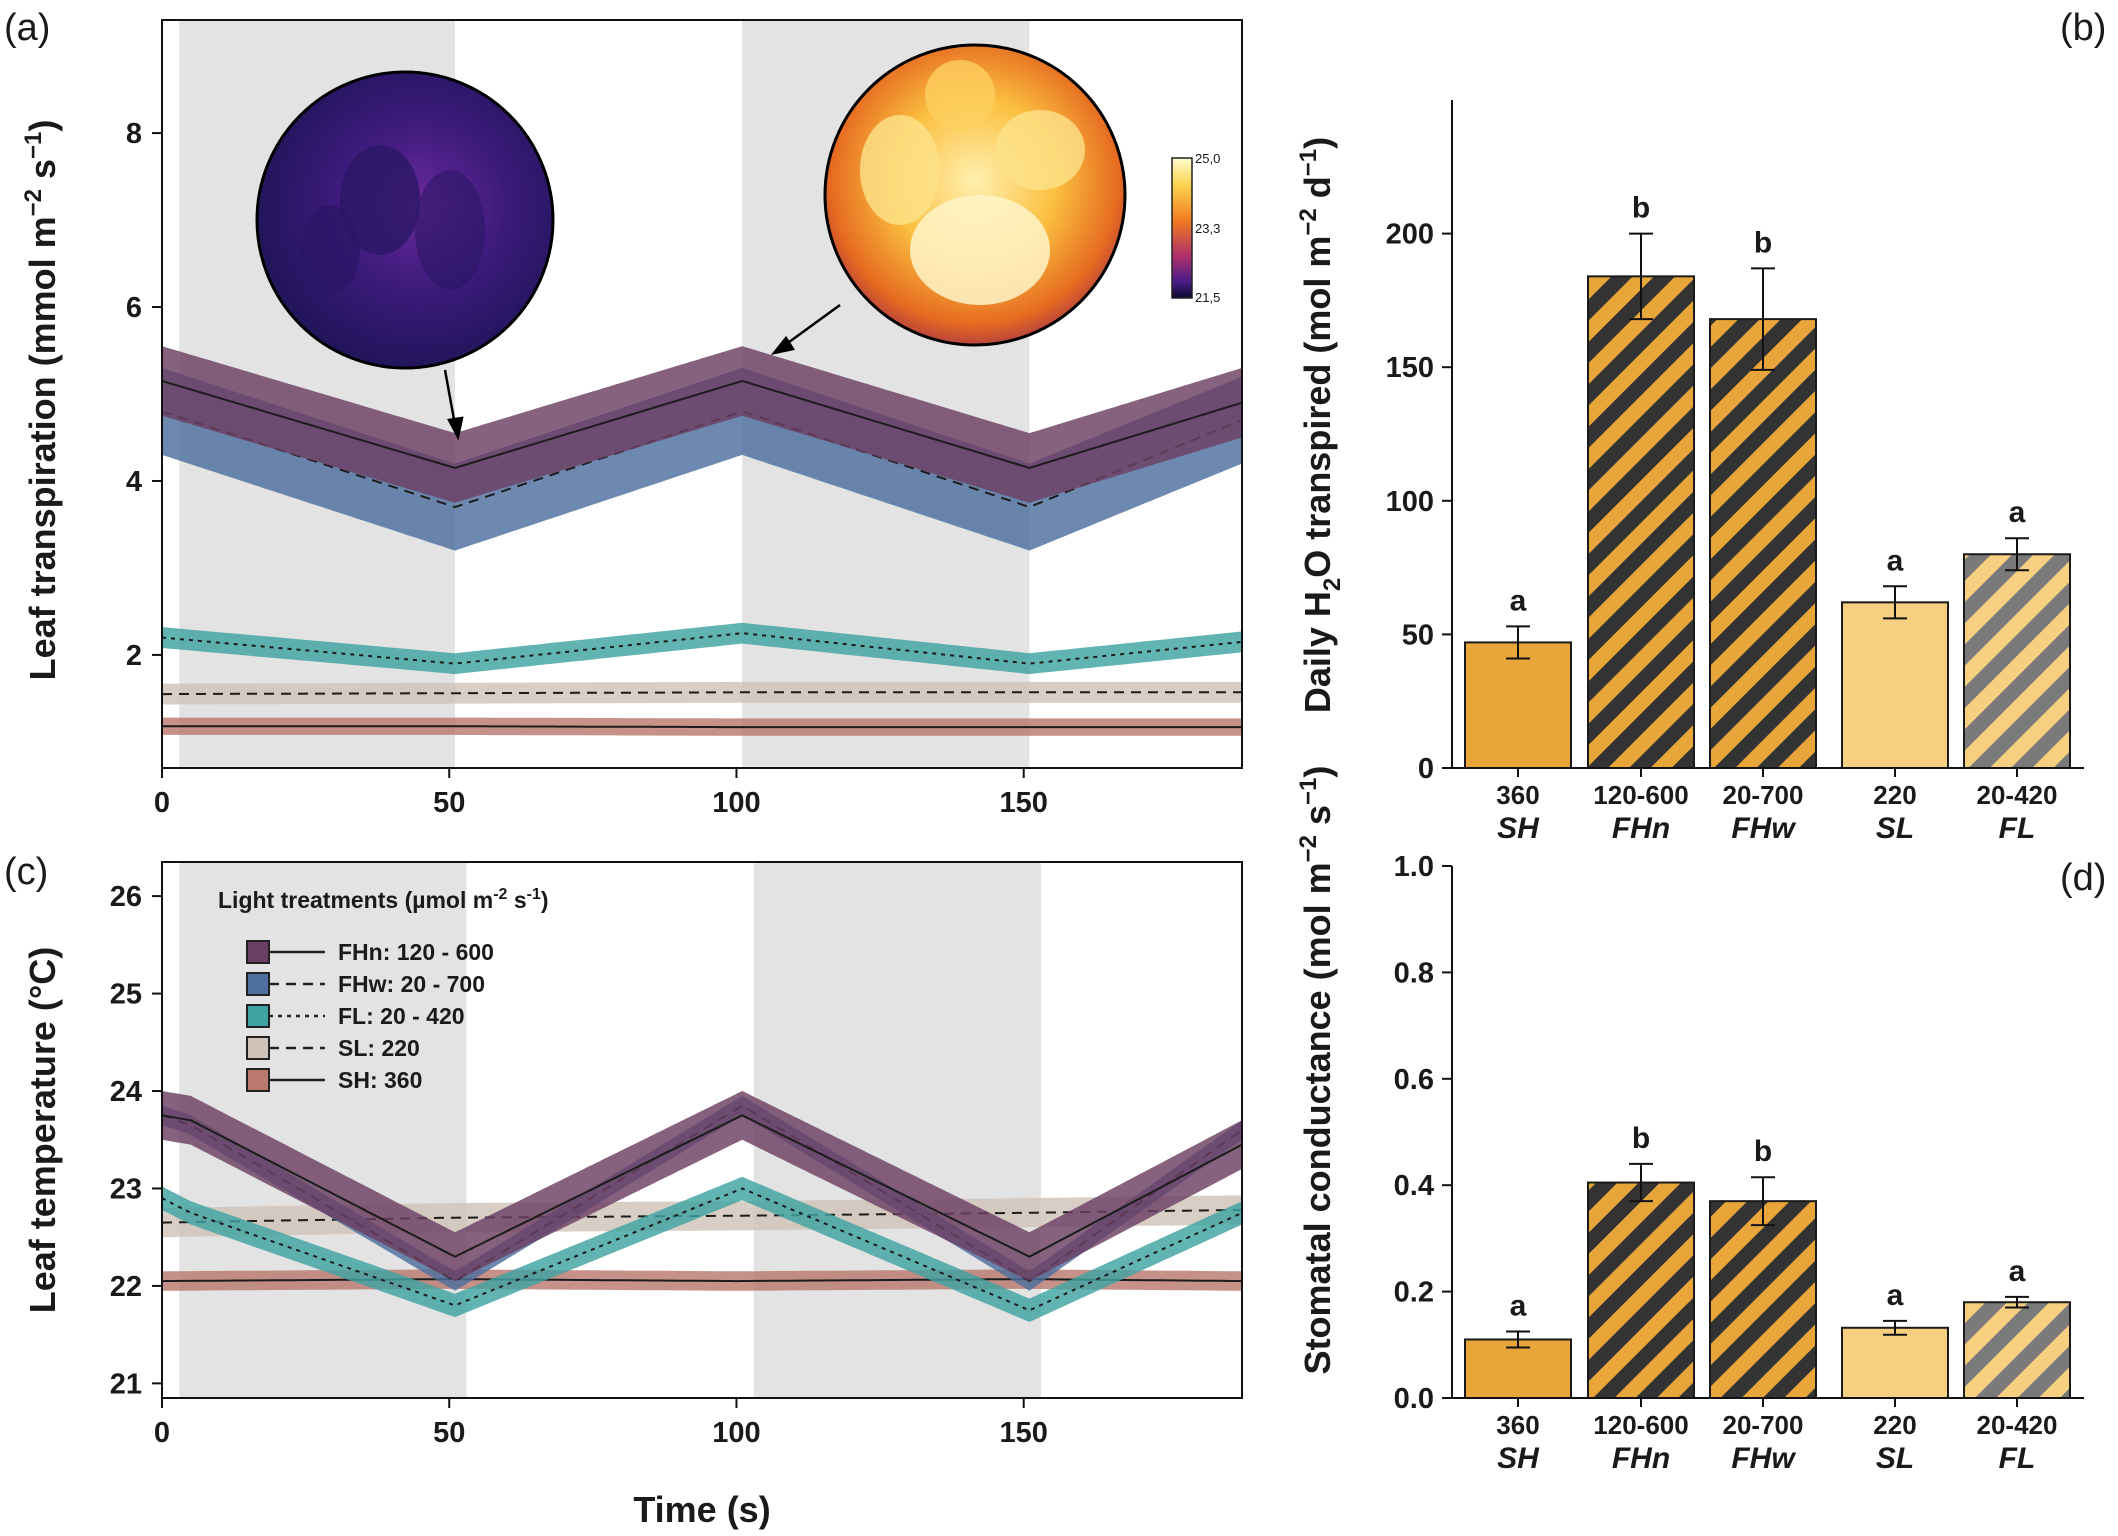 The image size is (2118, 1536). Describe the element at coordinates (1763, 828) in the screenshot. I see `daily-transpired-treatment-label: FHw` at that location.